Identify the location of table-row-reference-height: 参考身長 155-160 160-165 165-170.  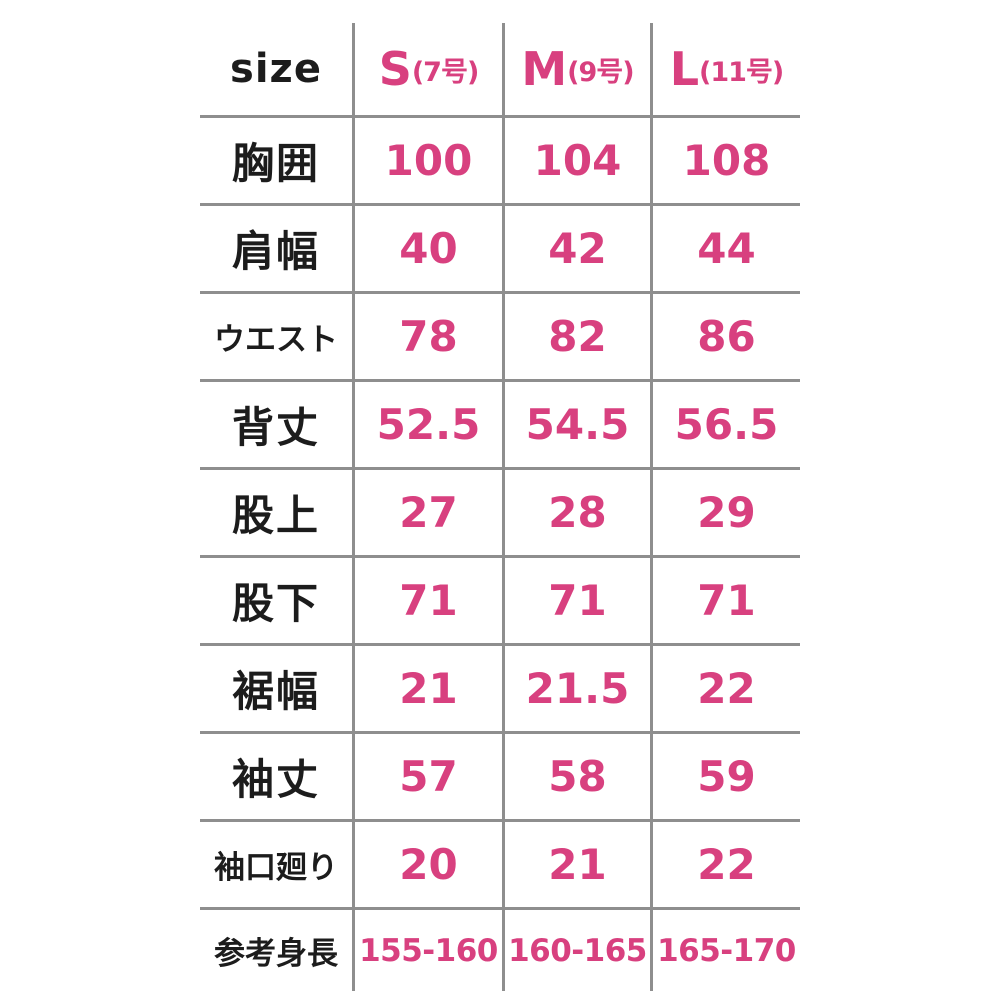
(500, 950).